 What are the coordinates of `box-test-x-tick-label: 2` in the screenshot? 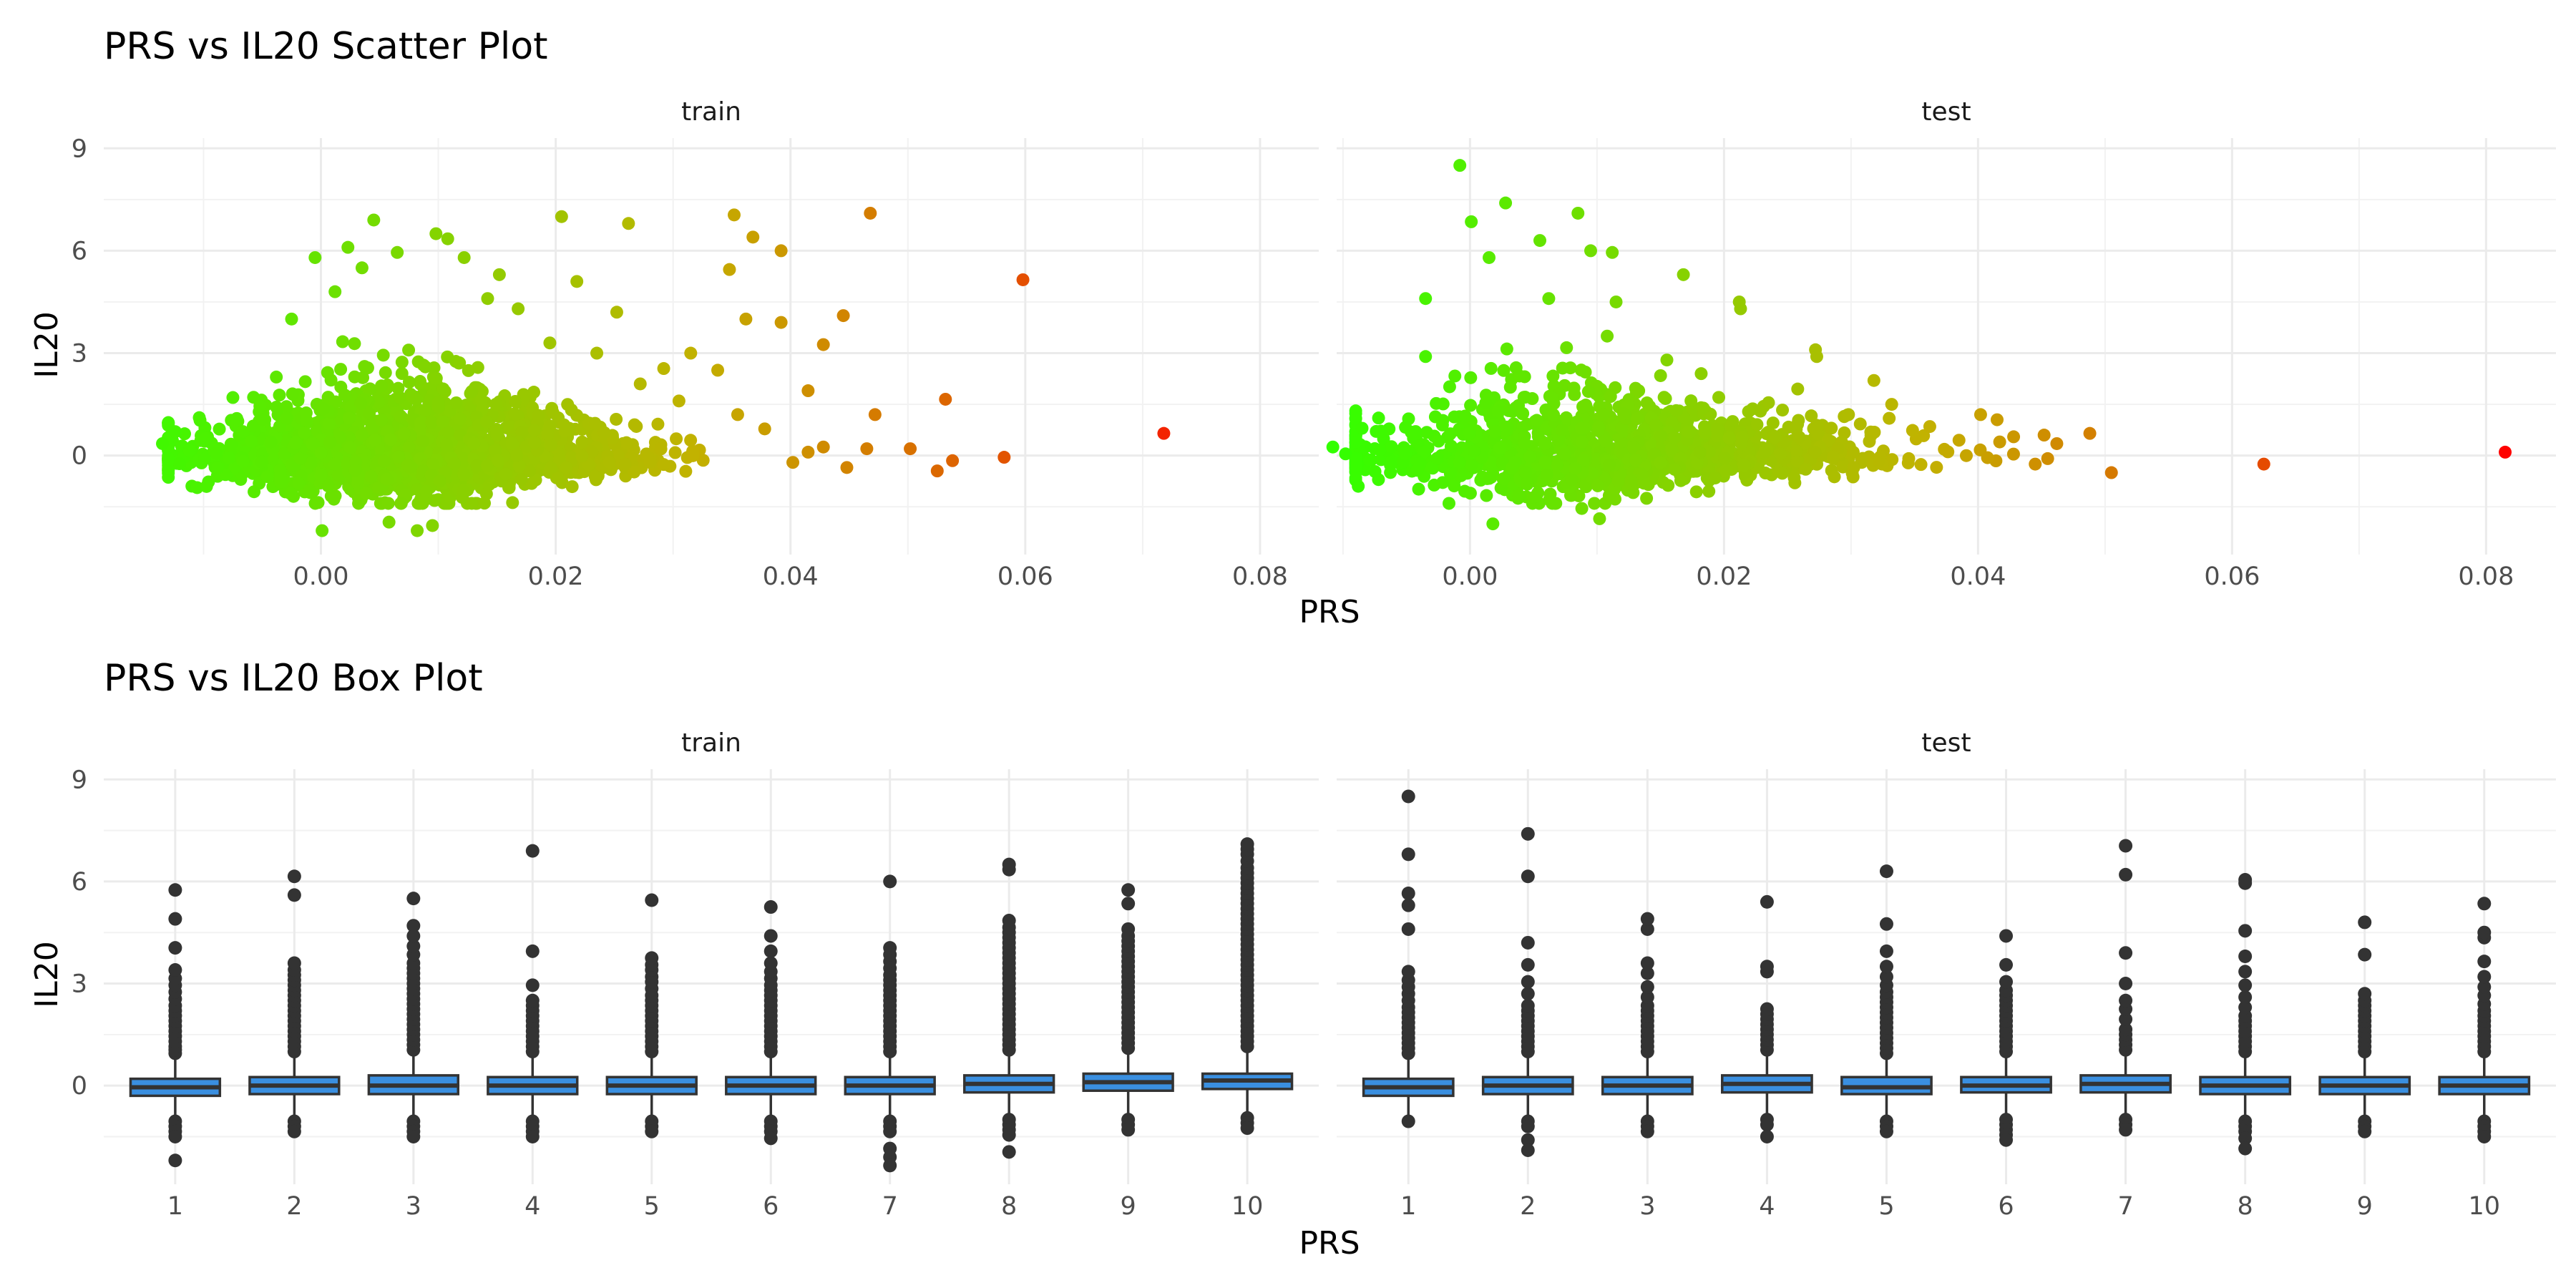 It's located at (1528, 1206).